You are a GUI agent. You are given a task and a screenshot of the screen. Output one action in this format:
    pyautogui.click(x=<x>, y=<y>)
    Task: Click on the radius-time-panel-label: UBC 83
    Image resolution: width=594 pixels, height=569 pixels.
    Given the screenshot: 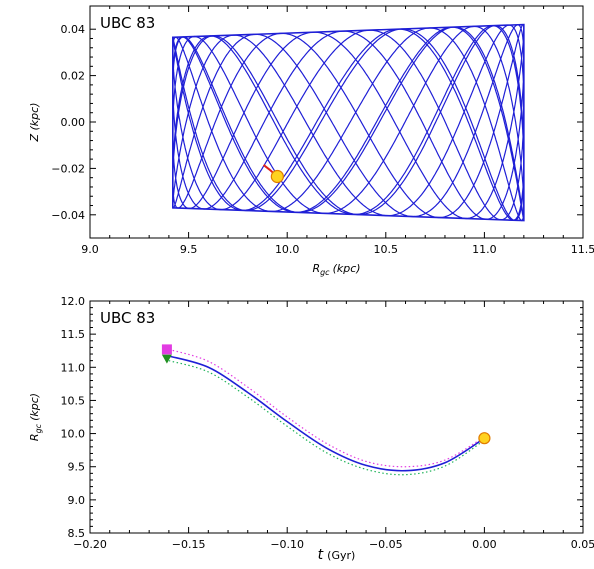 What is the action you would take?
    pyautogui.click(x=127, y=318)
    